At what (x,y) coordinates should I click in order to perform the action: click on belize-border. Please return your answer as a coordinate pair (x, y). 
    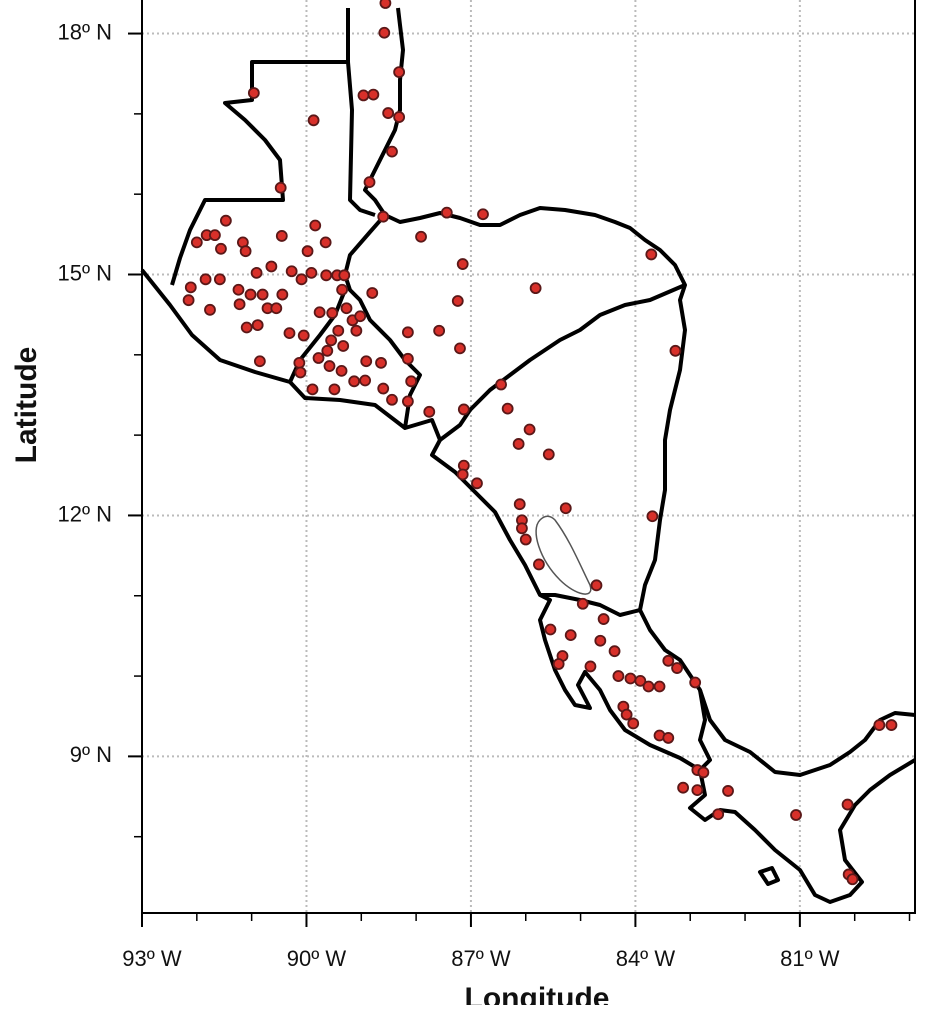
    Looking at the image, I should click on (361, 139).